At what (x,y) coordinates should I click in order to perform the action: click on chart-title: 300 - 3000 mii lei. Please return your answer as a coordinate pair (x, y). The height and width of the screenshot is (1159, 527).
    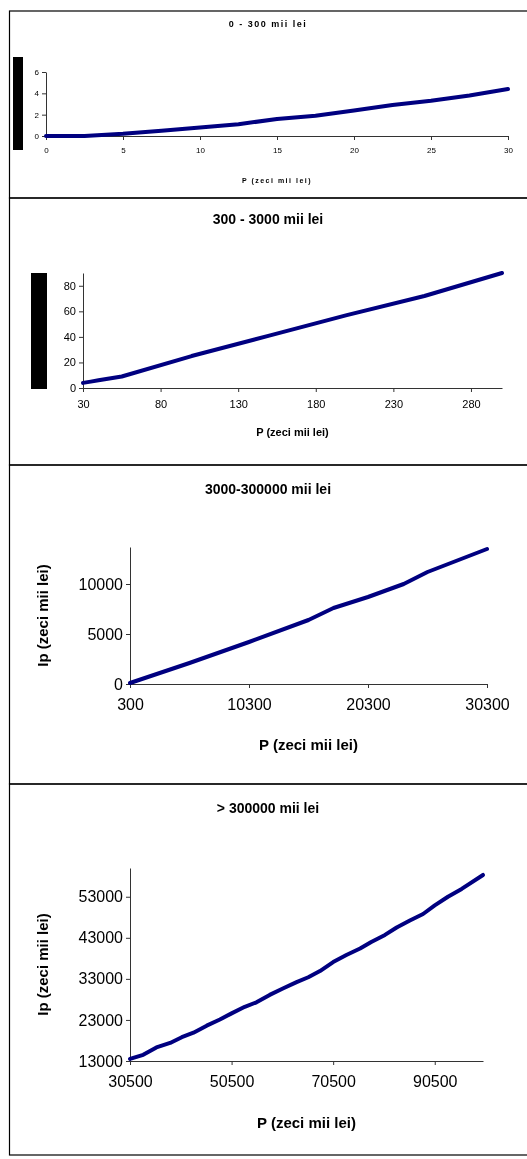
    Looking at the image, I should click on (268, 219).